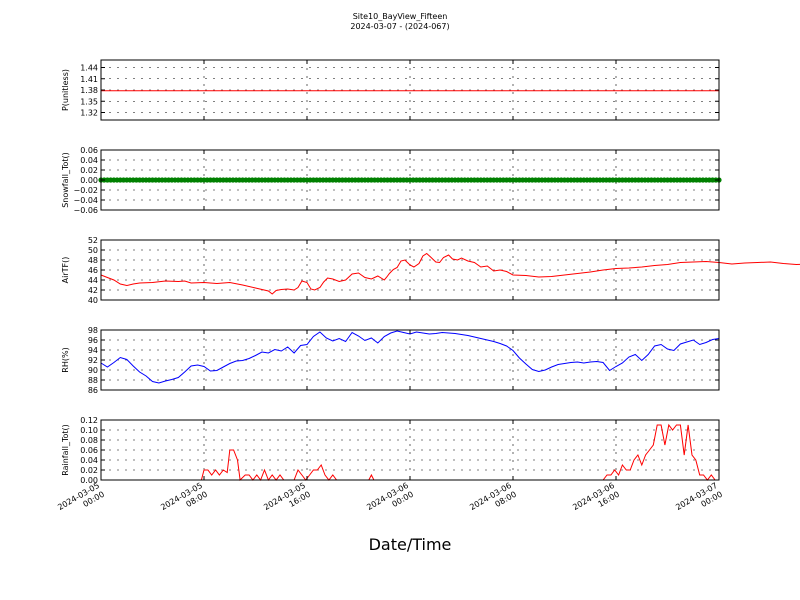 The height and width of the screenshot is (600, 800). Describe the element at coordinates (93, 370) in the screenshot. I see `panel-3-ytick-label: 90` at that location.